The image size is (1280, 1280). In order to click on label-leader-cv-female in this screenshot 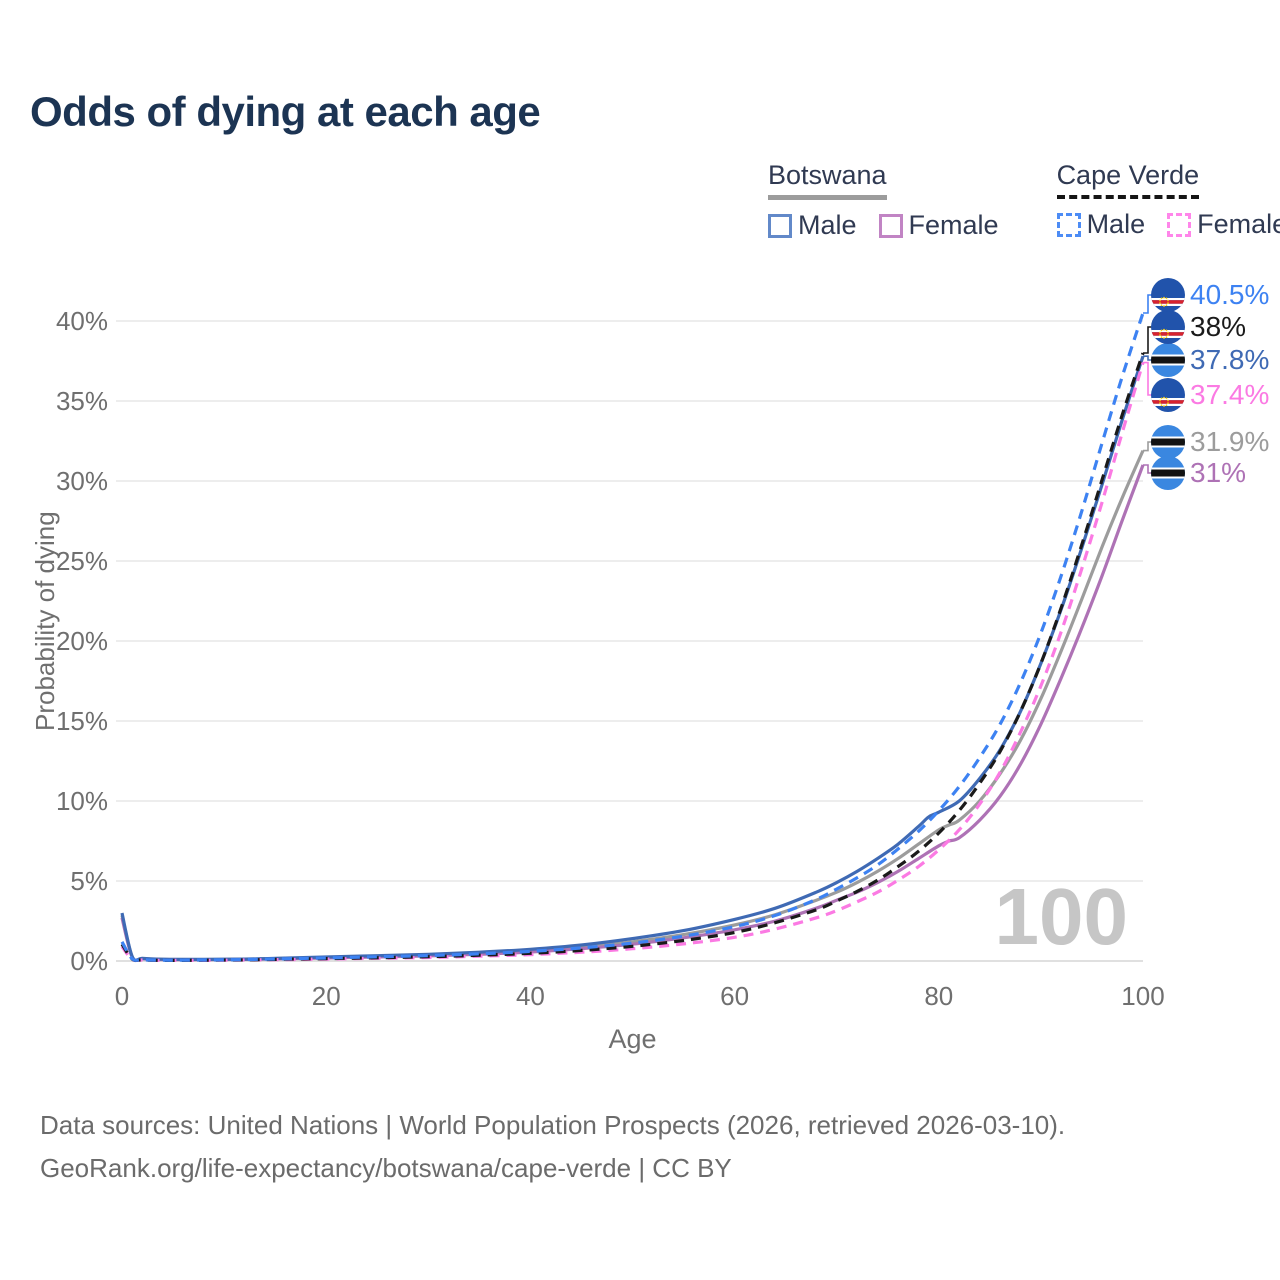, I will do `click(1147, 378)`.